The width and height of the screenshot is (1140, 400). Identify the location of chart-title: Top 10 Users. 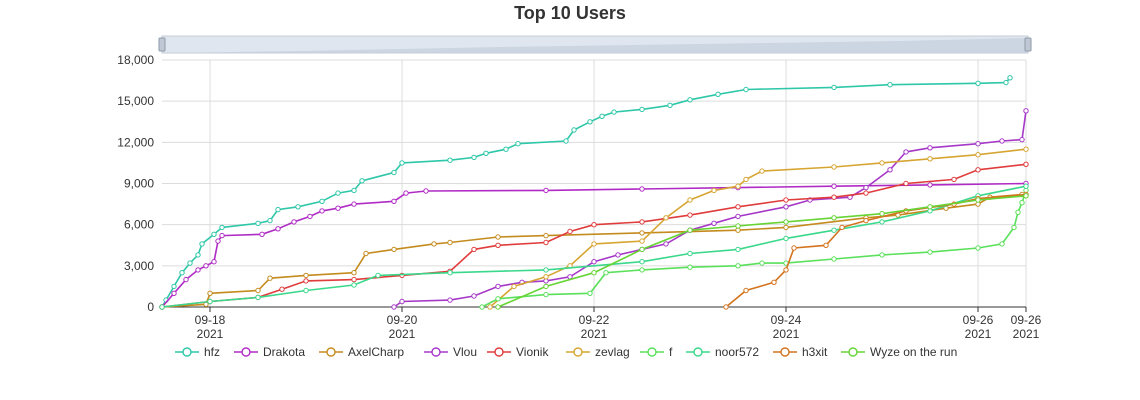
(570, 13).